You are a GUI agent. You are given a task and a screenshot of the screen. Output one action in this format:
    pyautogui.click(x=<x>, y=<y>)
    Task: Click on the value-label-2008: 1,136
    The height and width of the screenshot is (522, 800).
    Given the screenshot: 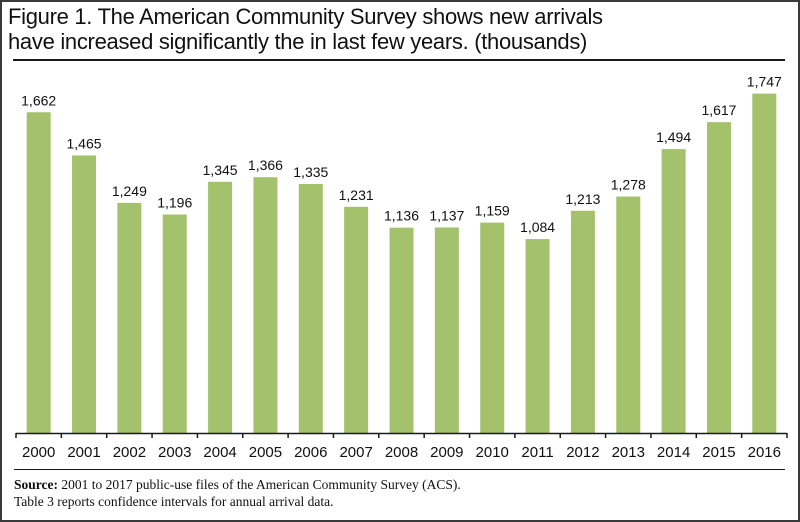 What is the action you would take?
    pyautogui.click(x=401, y=216)
    